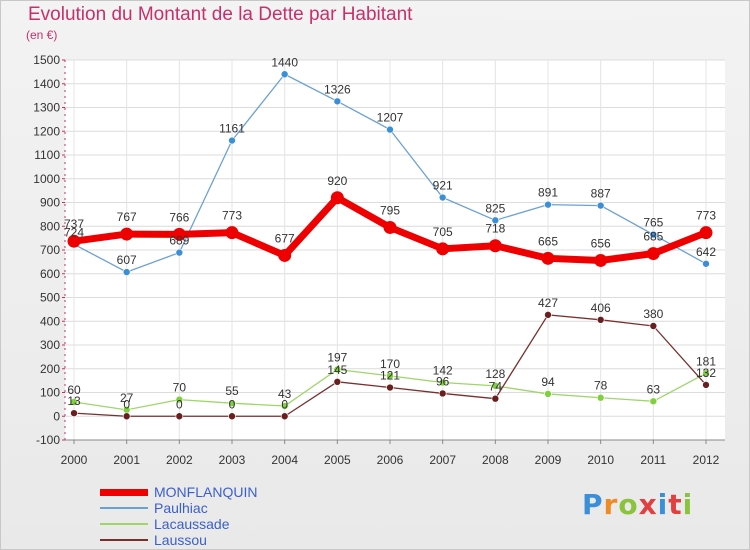 This screenshot has width=750, height=550. Describe the element at coordinates (285, 394) in the screenshot. I see `data-label-lacaussade: 43` at that location.